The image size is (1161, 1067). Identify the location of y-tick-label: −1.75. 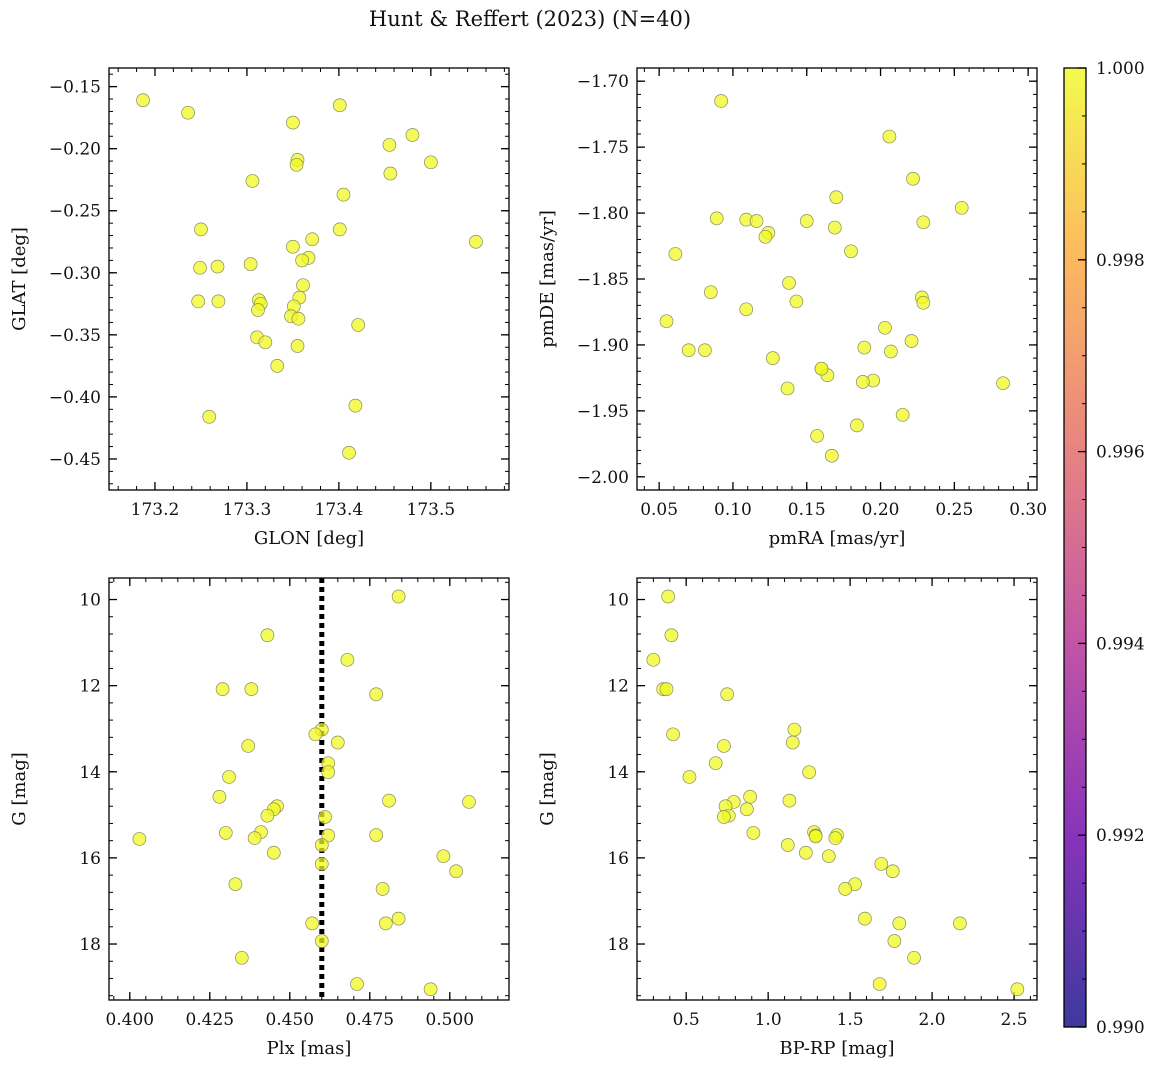
(603, 148).